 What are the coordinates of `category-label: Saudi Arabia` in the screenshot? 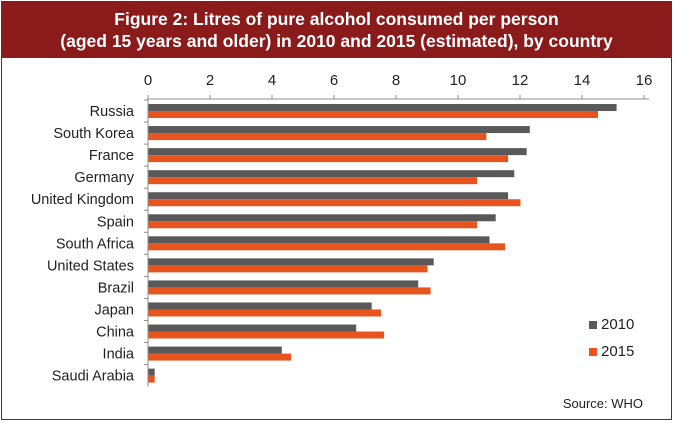 It's located at (93, 377).